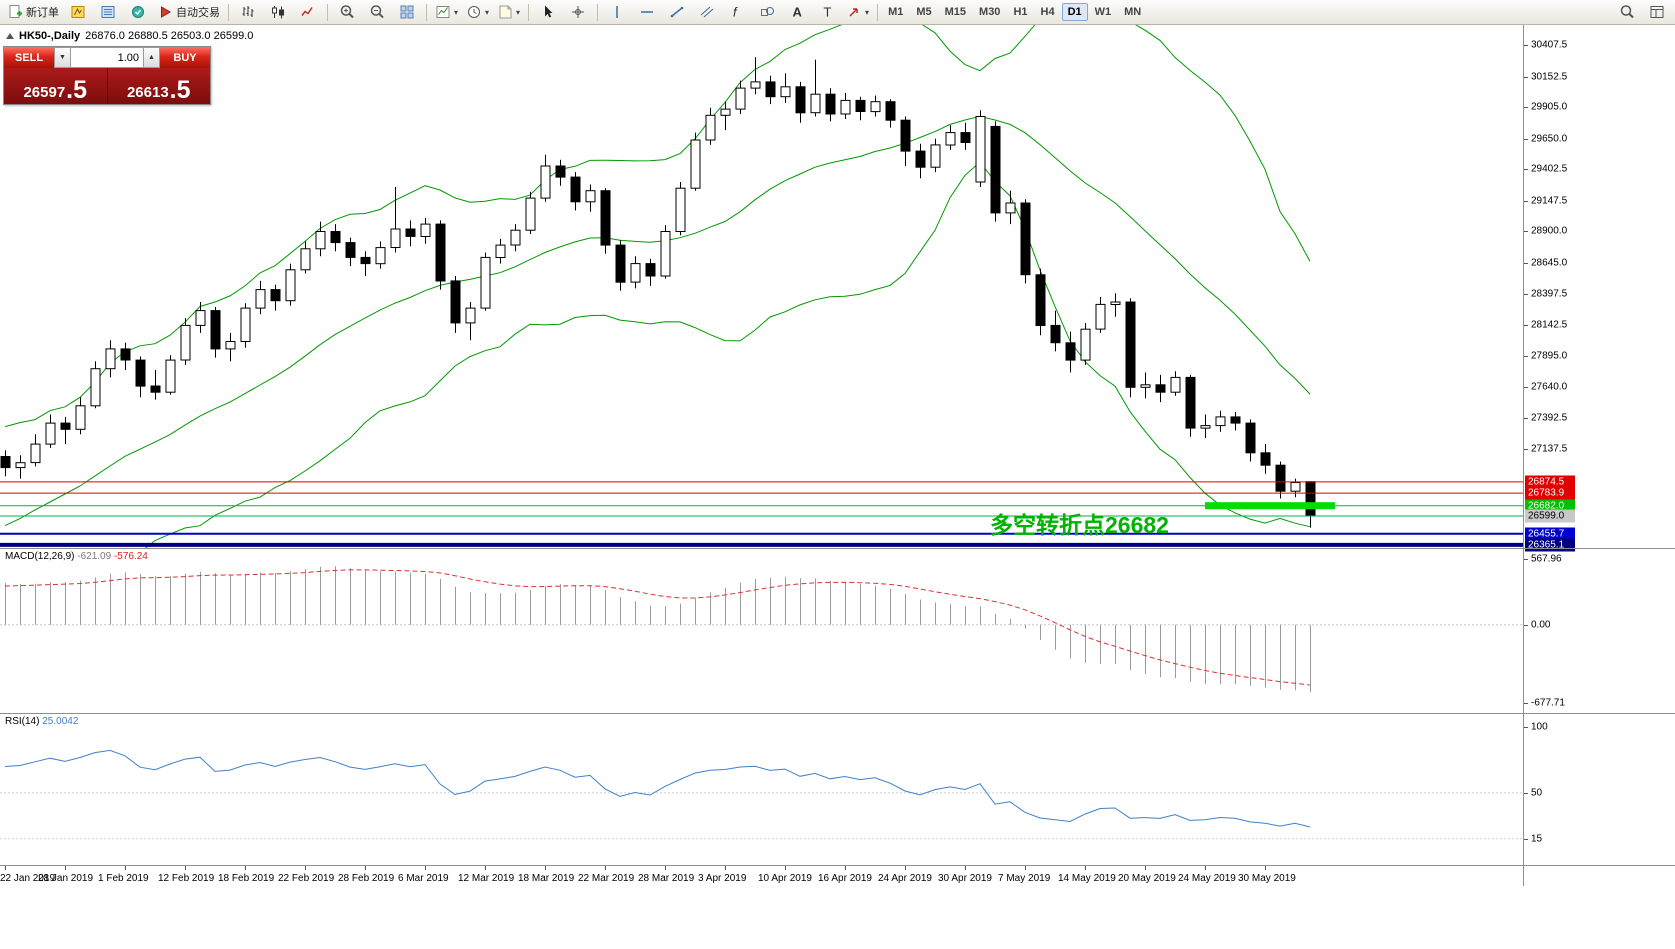 The height and width of the screenshot is (949, 1675). What do you see at coordinates (1657, 12) in the screenshot?
I see `layout-button` at bounding box center [1657, 12].